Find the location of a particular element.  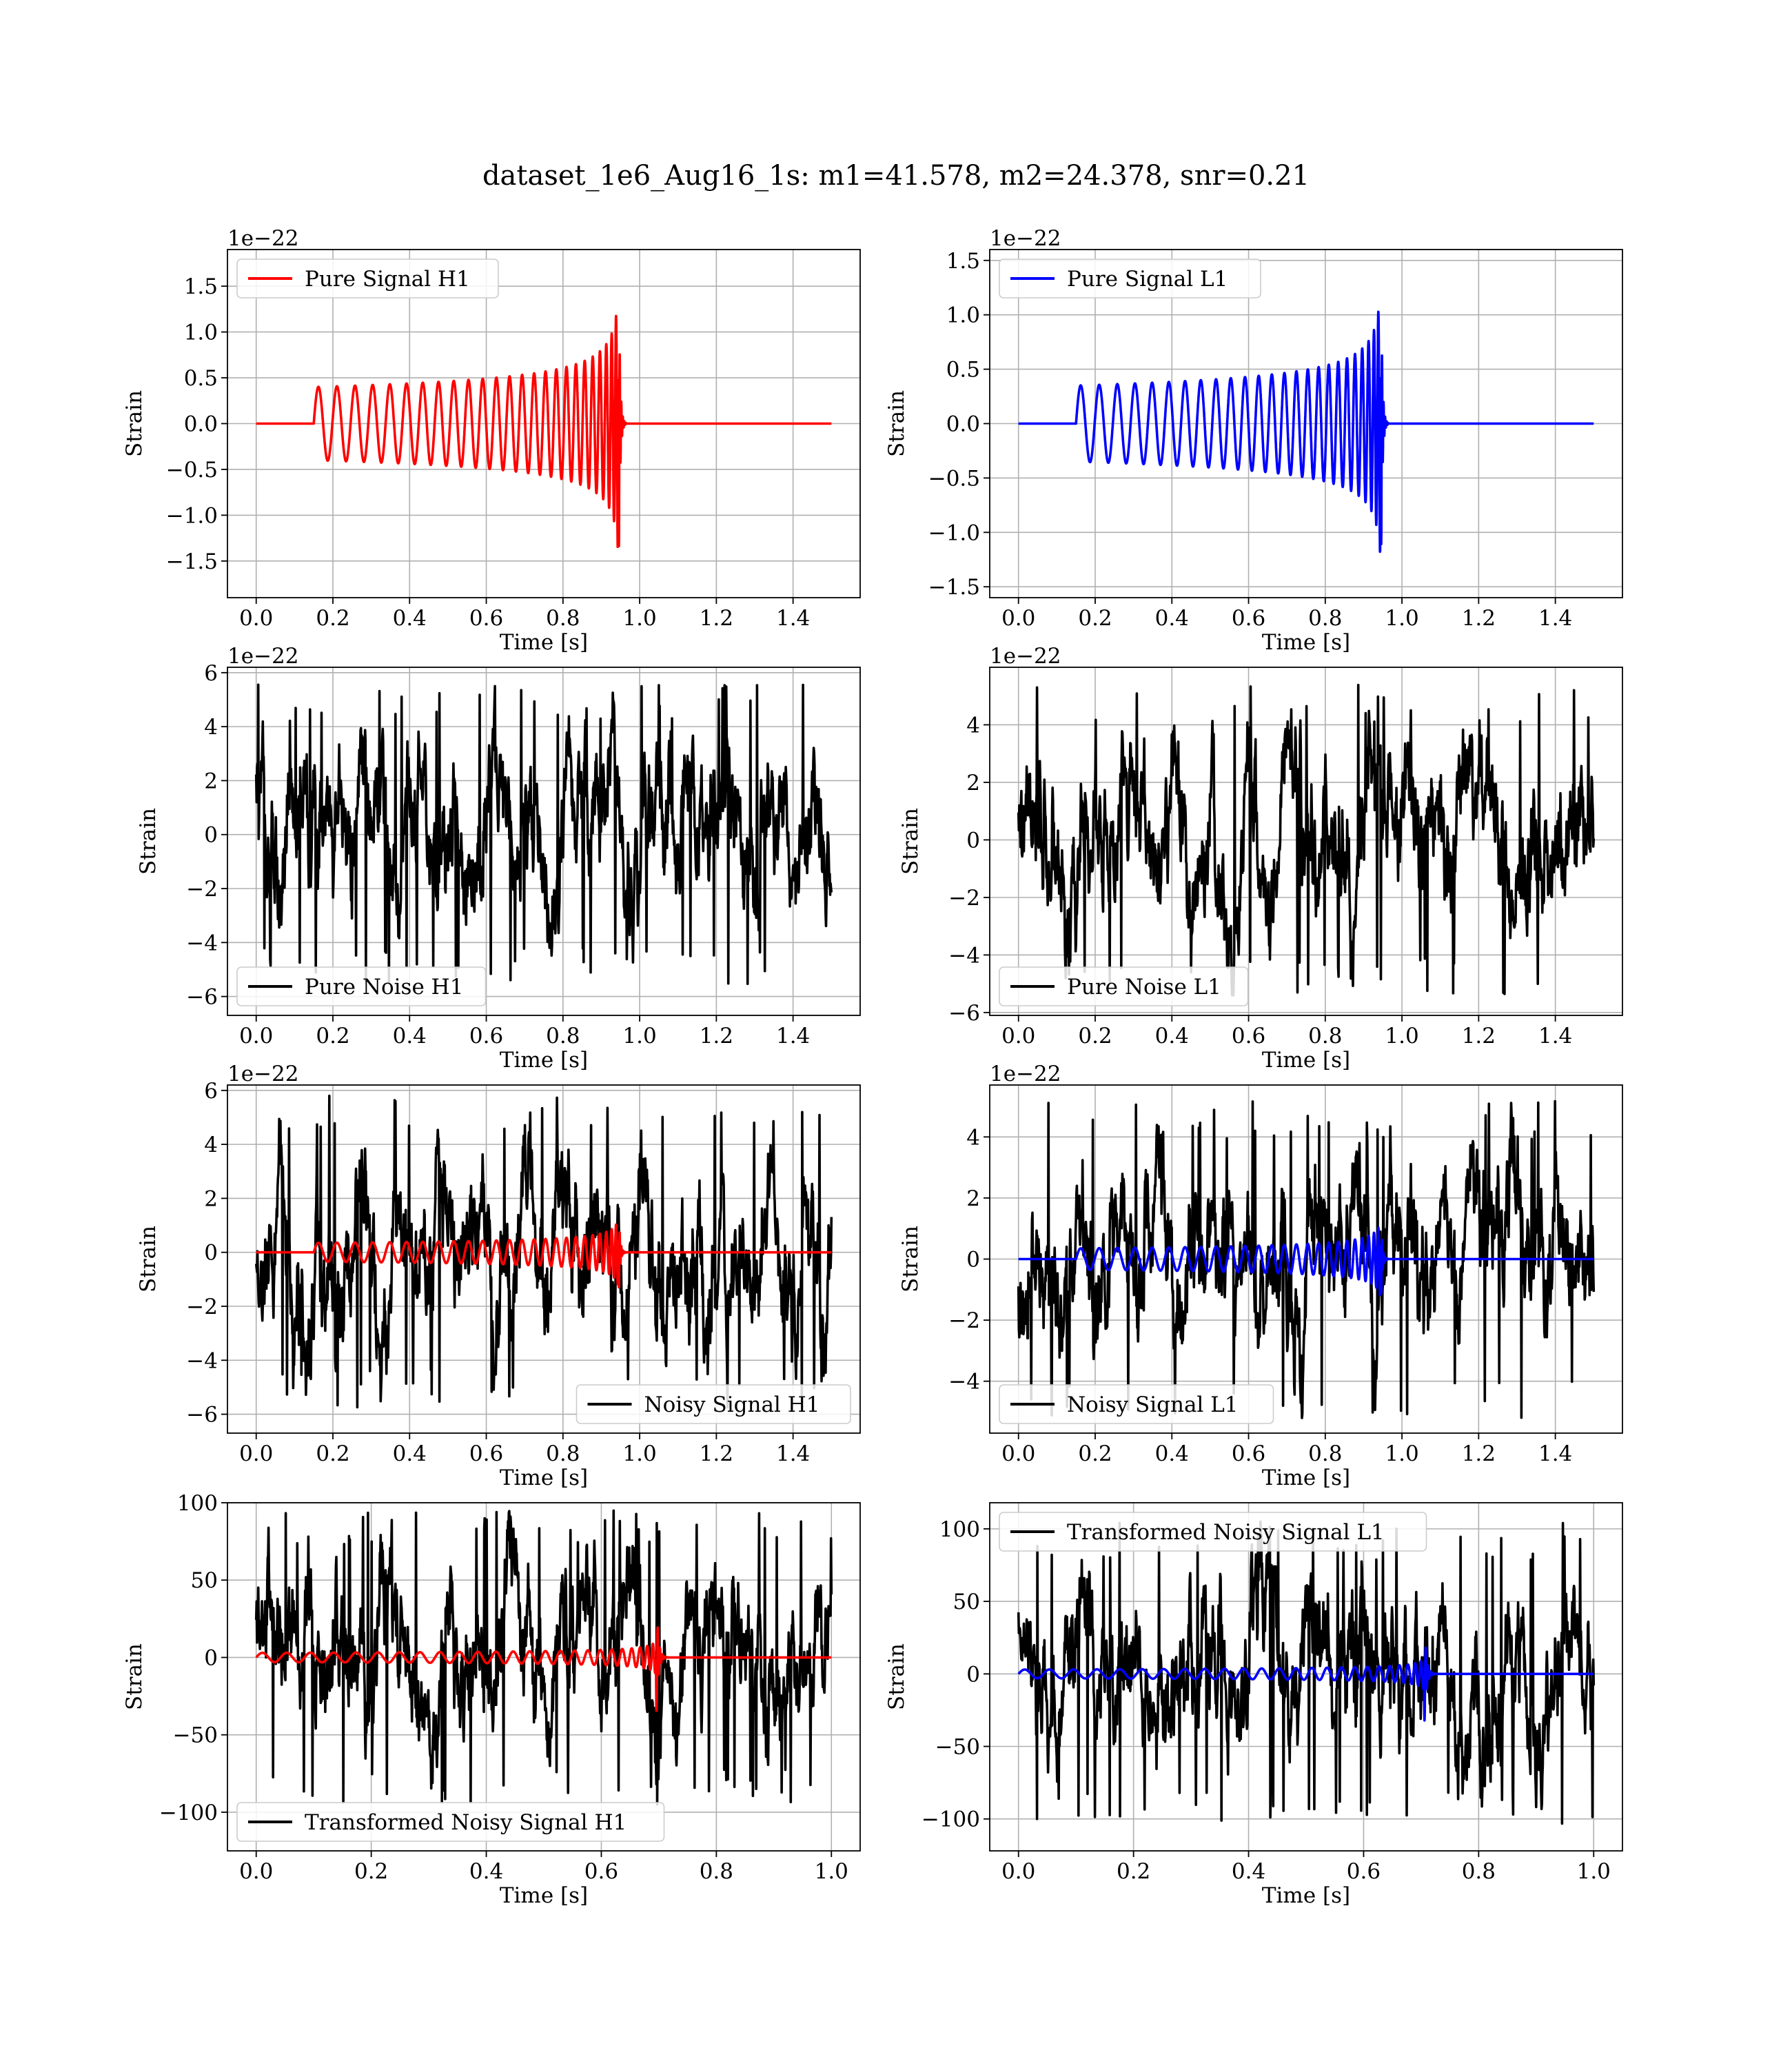

y-tick-label: 6 is located at coordinates (211, 673).